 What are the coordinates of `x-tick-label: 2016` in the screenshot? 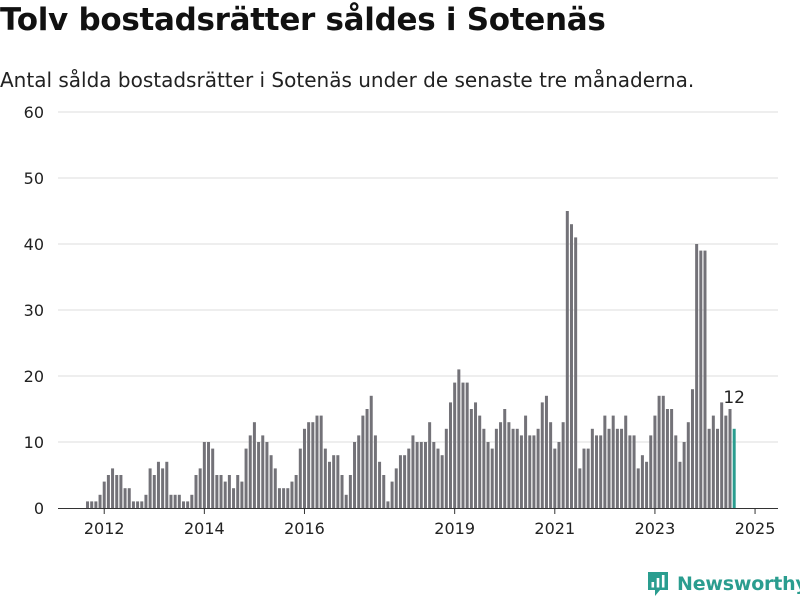 It's located at (304, 528).